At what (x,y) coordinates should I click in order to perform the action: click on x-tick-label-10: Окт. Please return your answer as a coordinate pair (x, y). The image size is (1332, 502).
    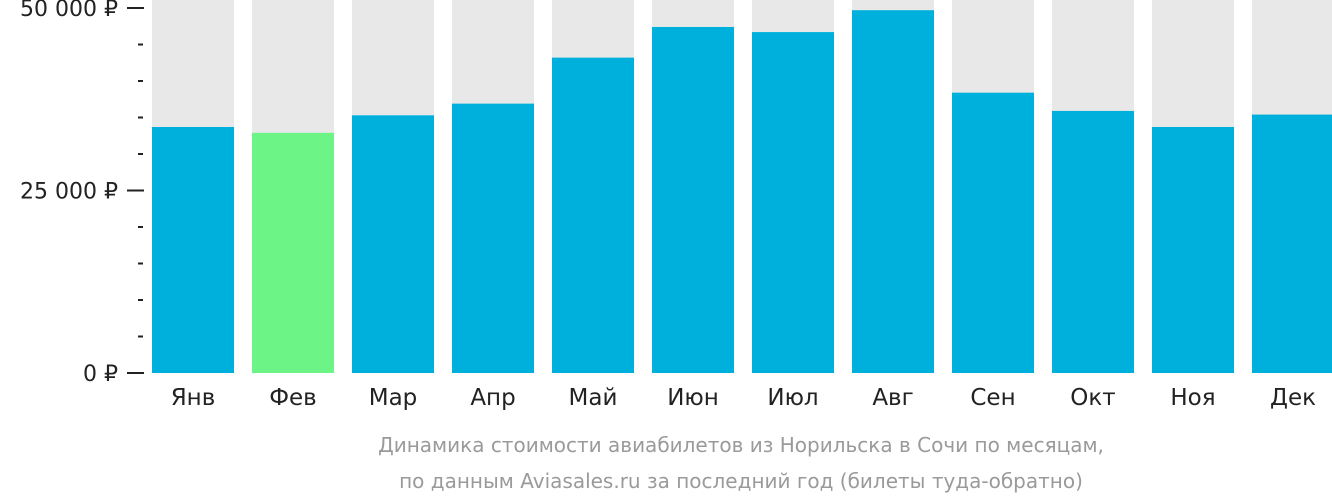
    Looking at the image, I should click on (1092, 398).